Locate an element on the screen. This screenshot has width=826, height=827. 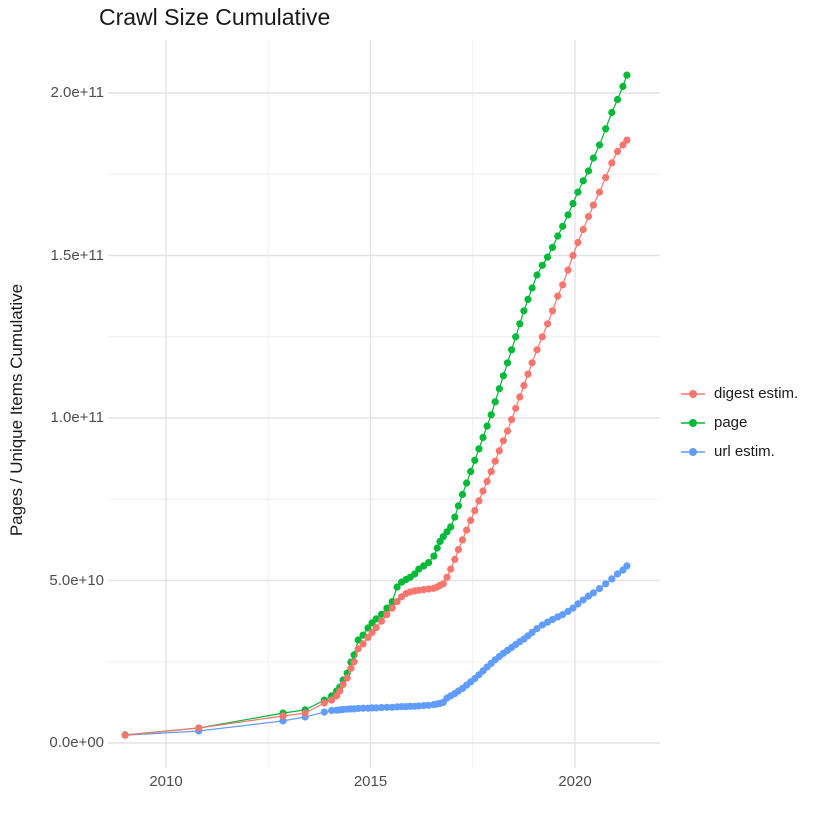
legend-label: page is located at coordinates (731, 422).